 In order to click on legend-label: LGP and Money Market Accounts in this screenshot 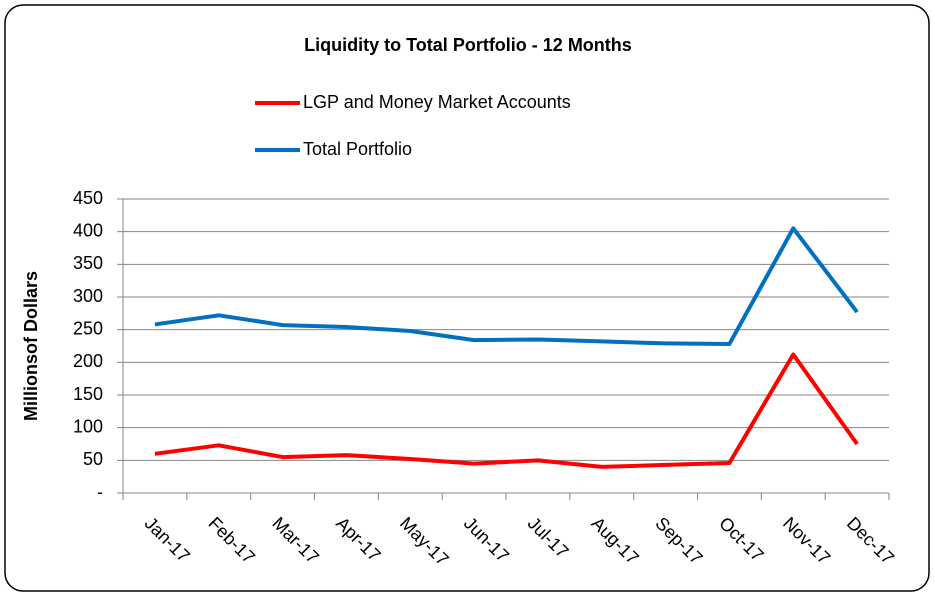, I will do `click(437, 102)`.